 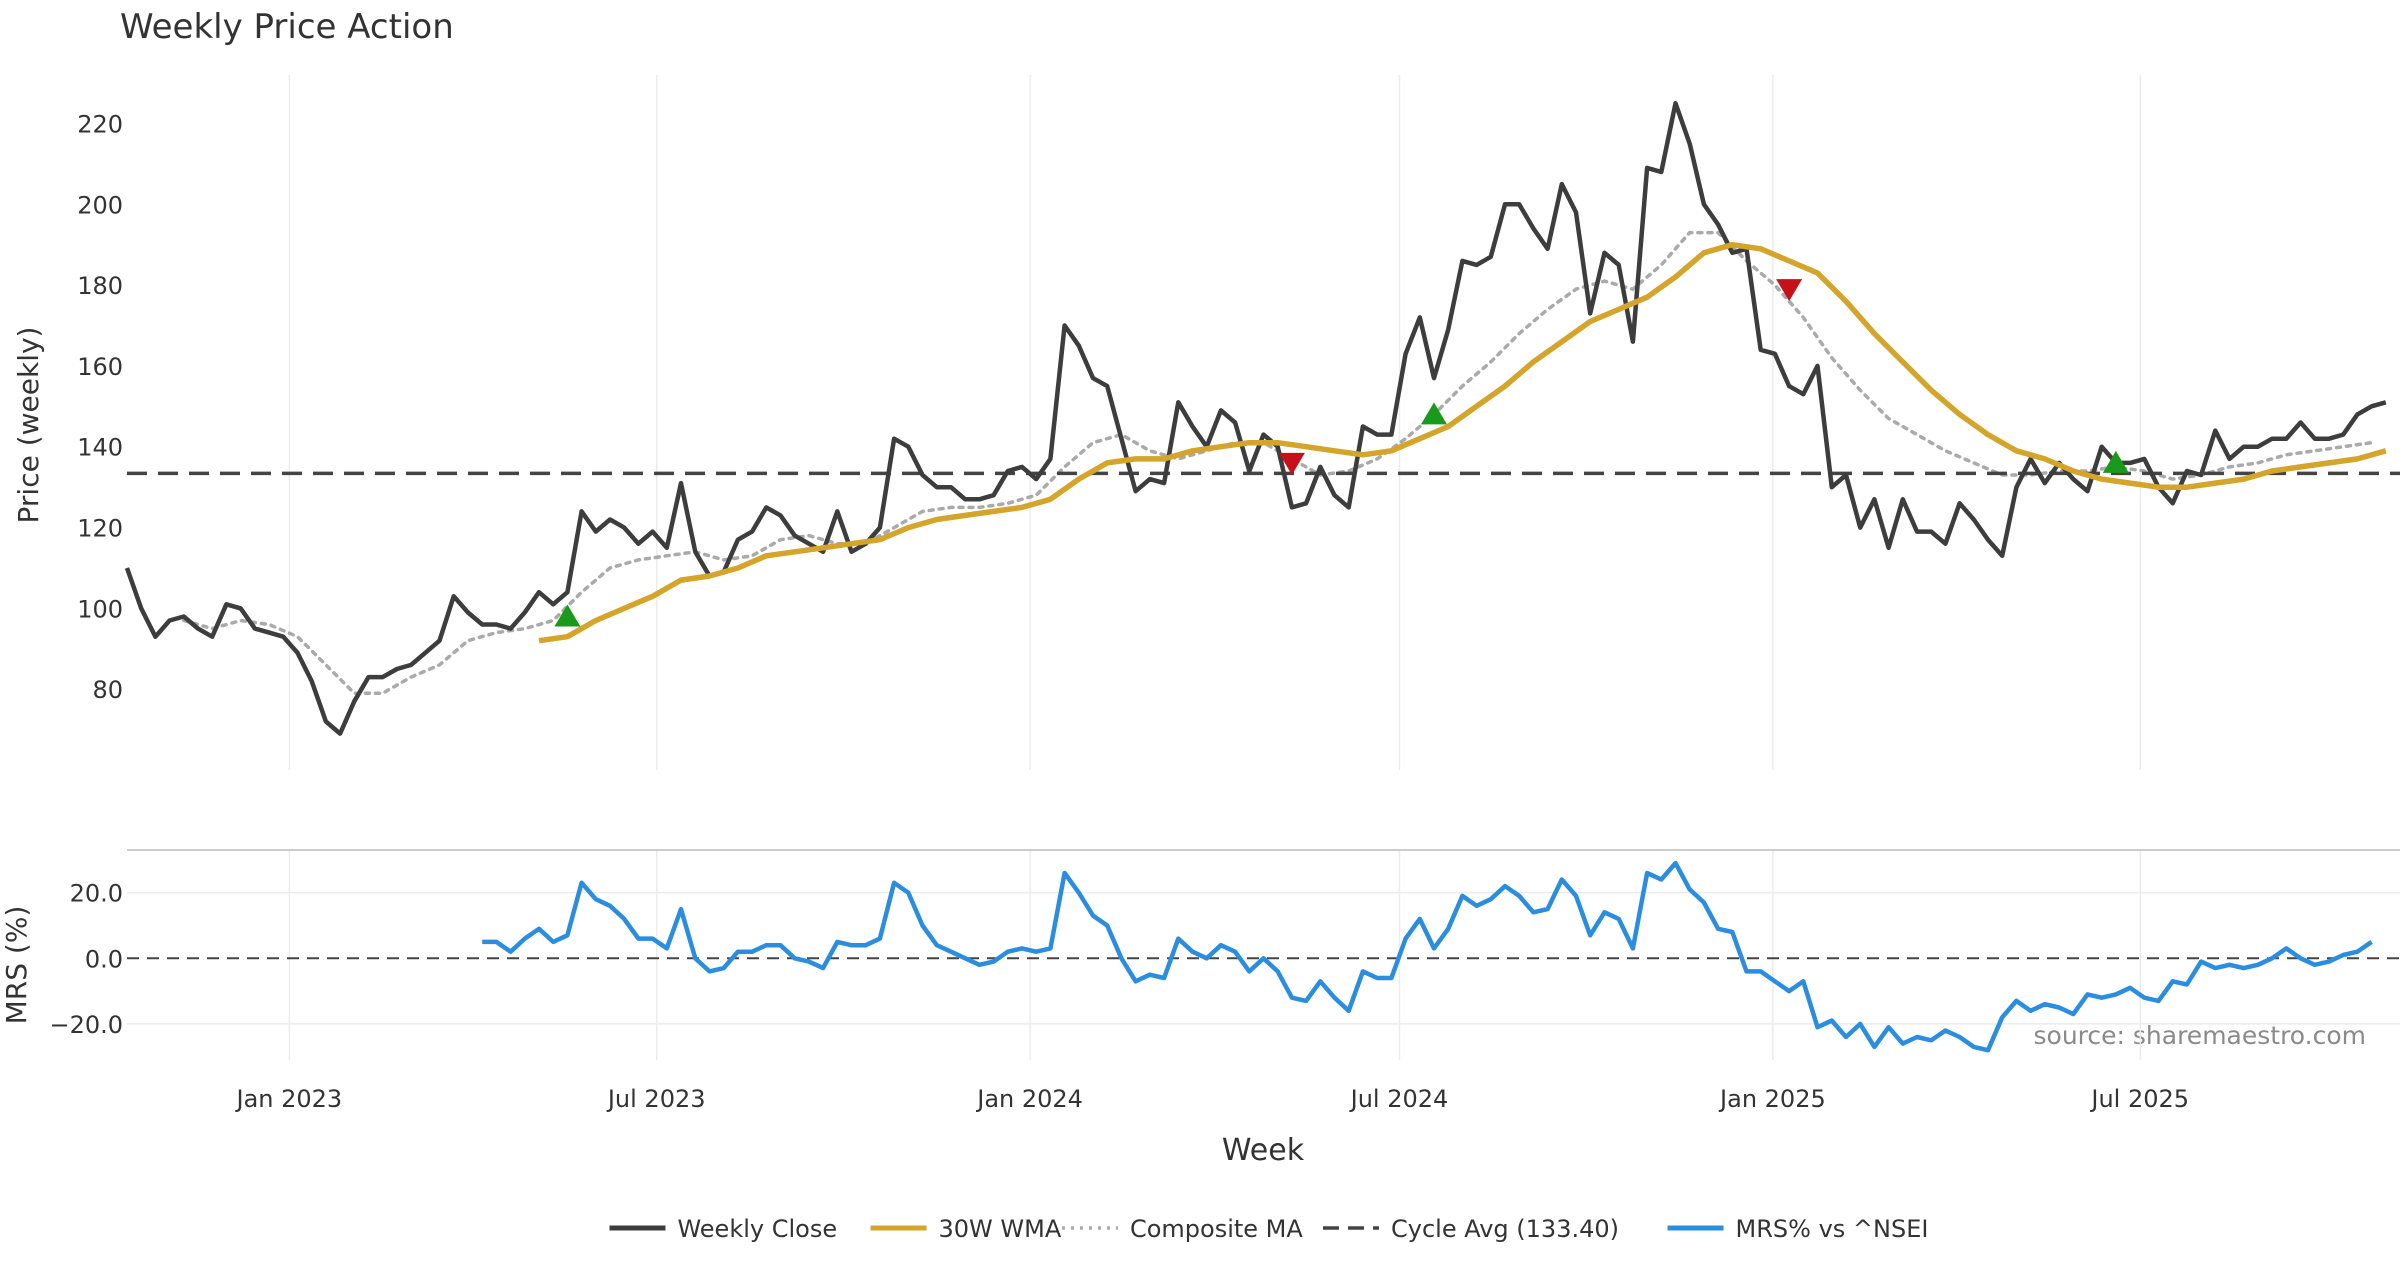 I want to click on price-y-tick-label: 100, so click(x=100, y=609).